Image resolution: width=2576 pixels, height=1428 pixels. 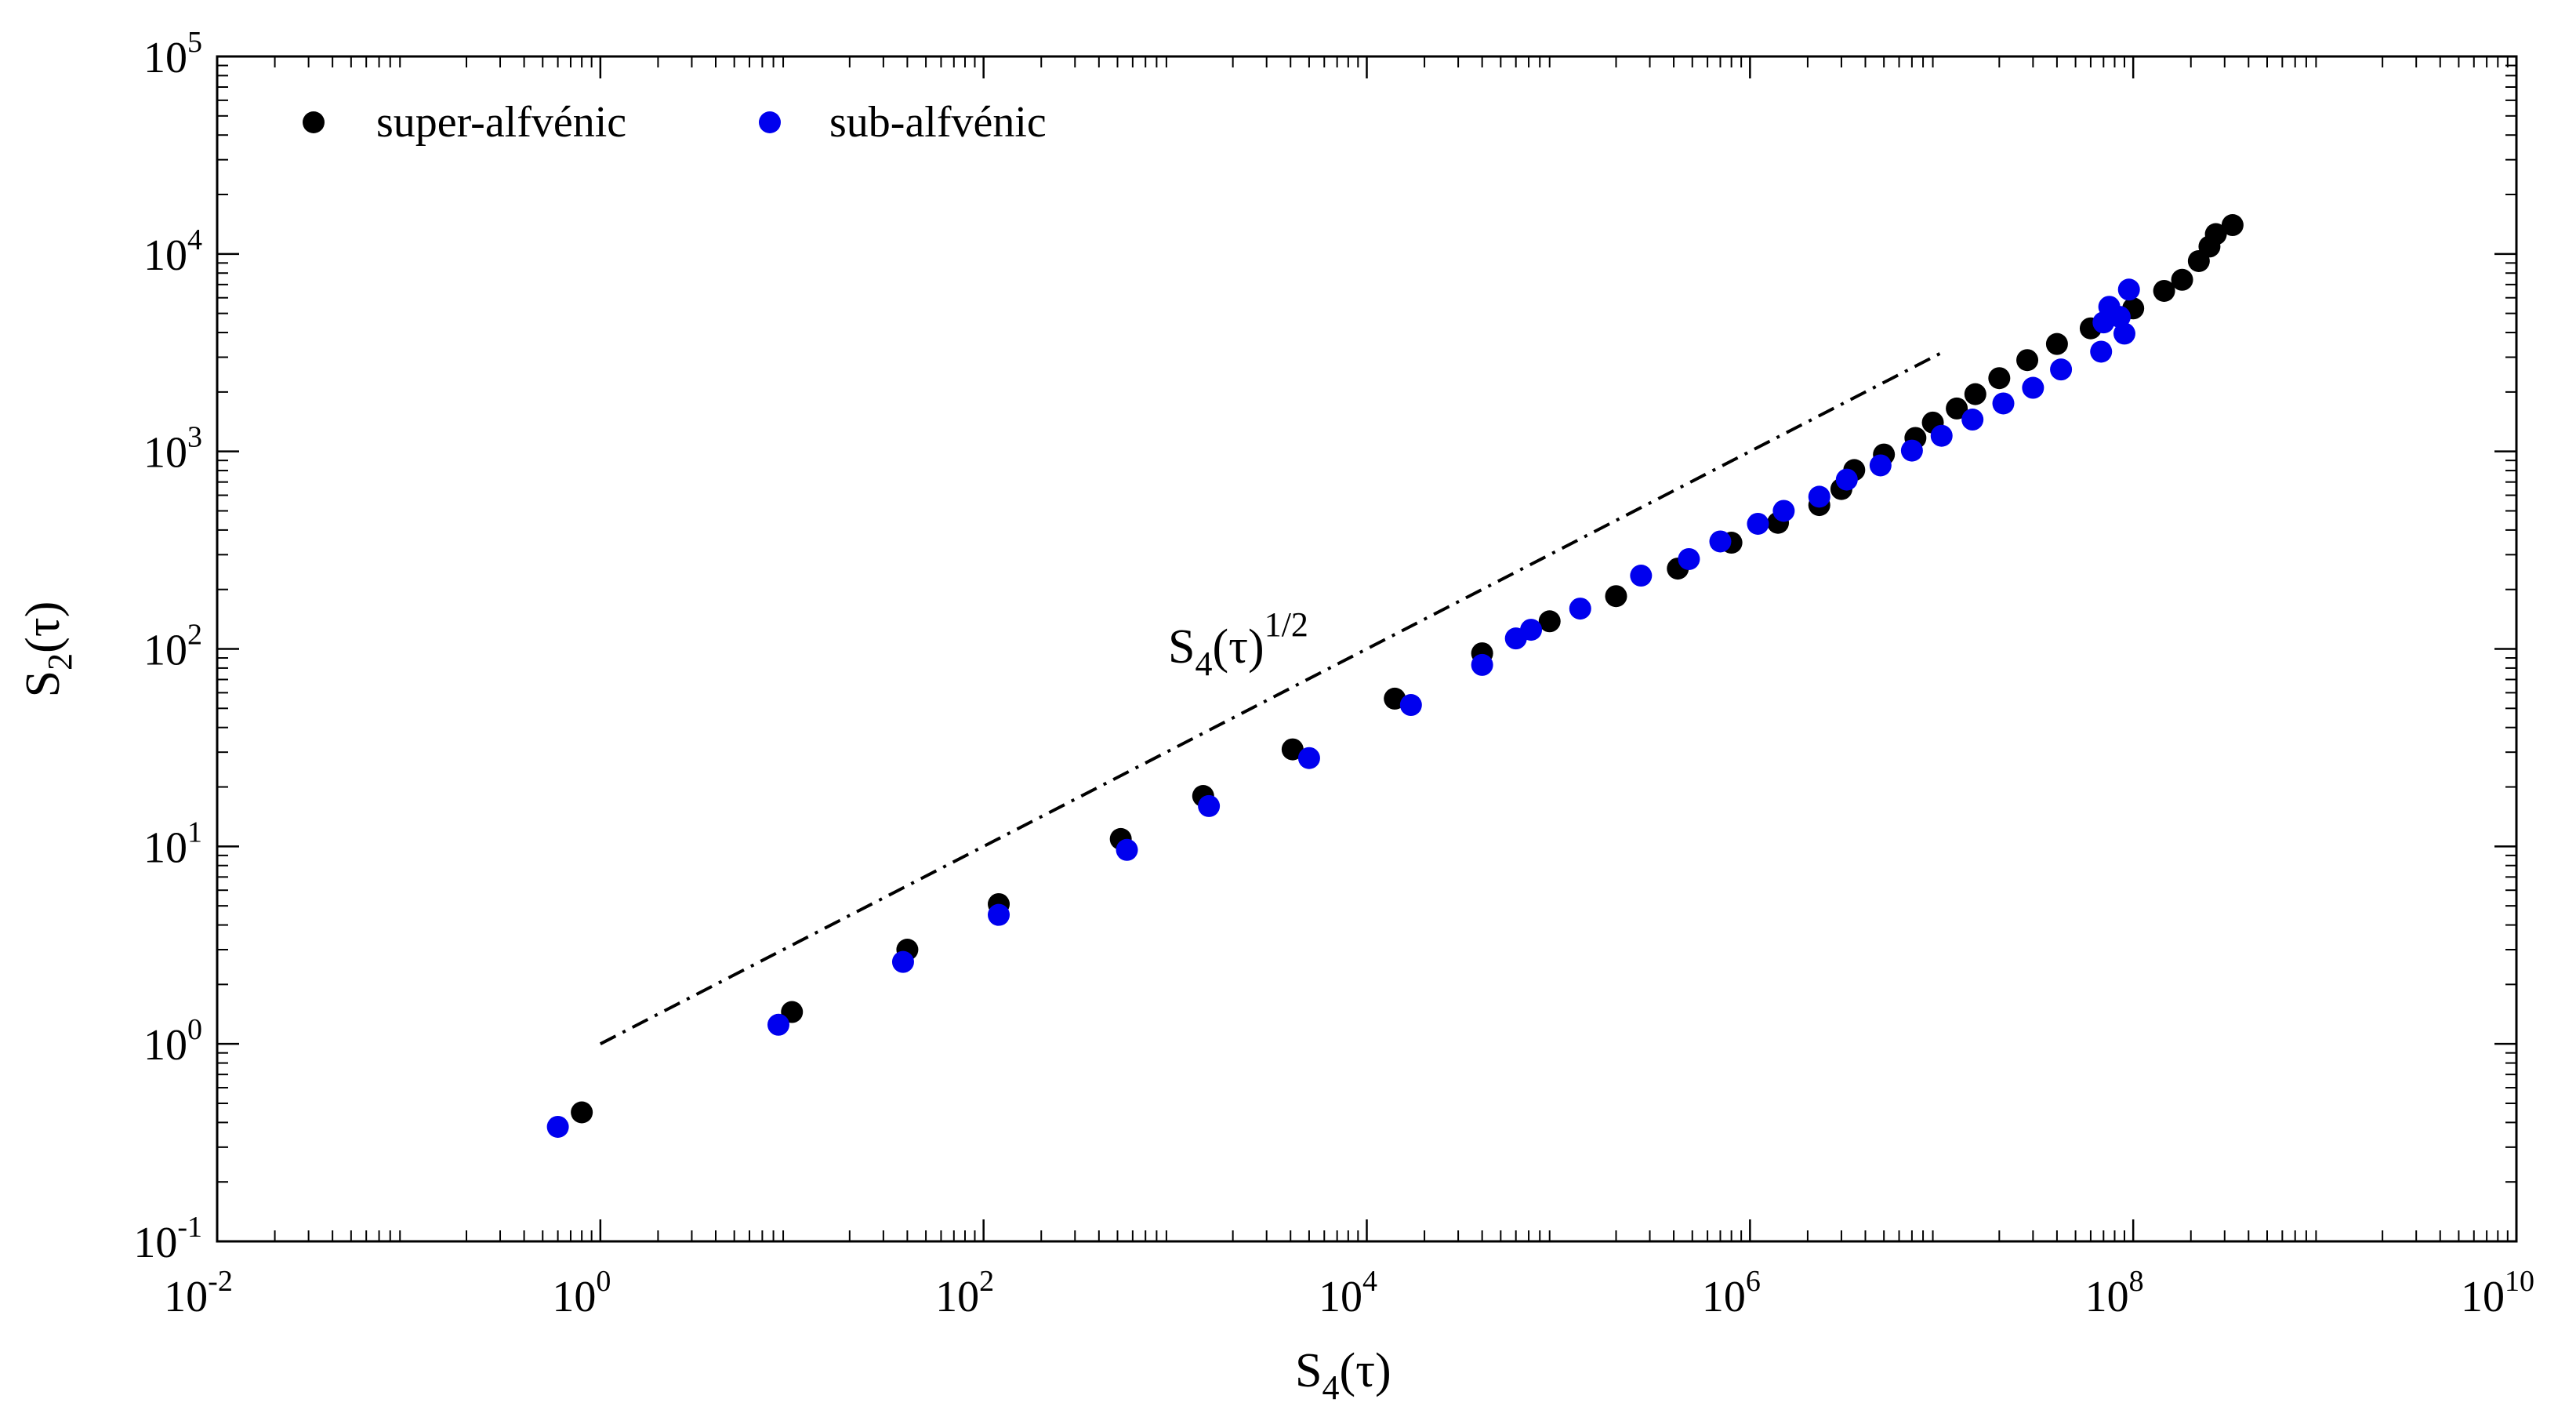 What do you see at coordinates (938, 122) in the screenshot?
I see `legend-label-sub-alfvenic: sub-alfvénic` at bounding box center [938, 122].